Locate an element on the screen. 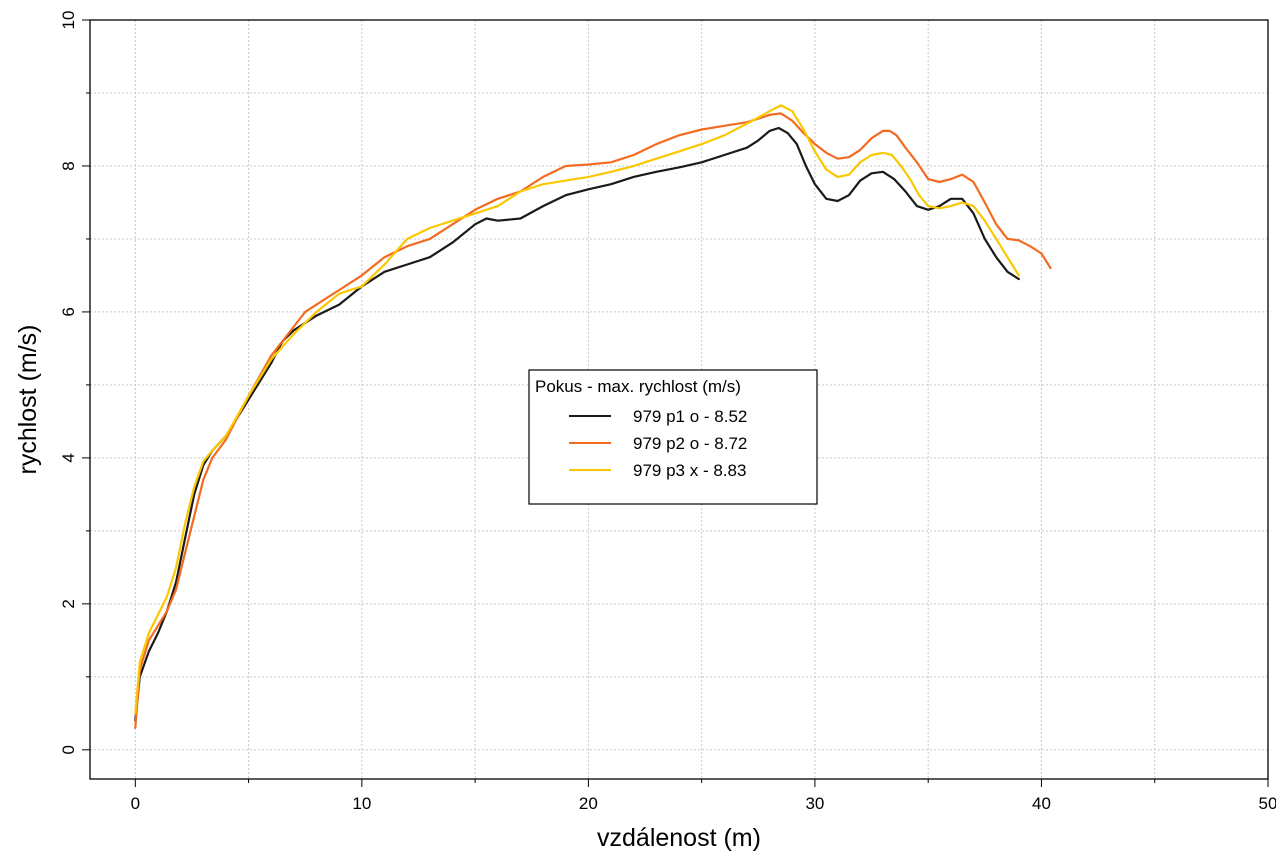 Image resolution: width=1276 pixels, height=857 pixels. y-axis: 0 2 4 6 8 10 is located at coordinates (74, 383).